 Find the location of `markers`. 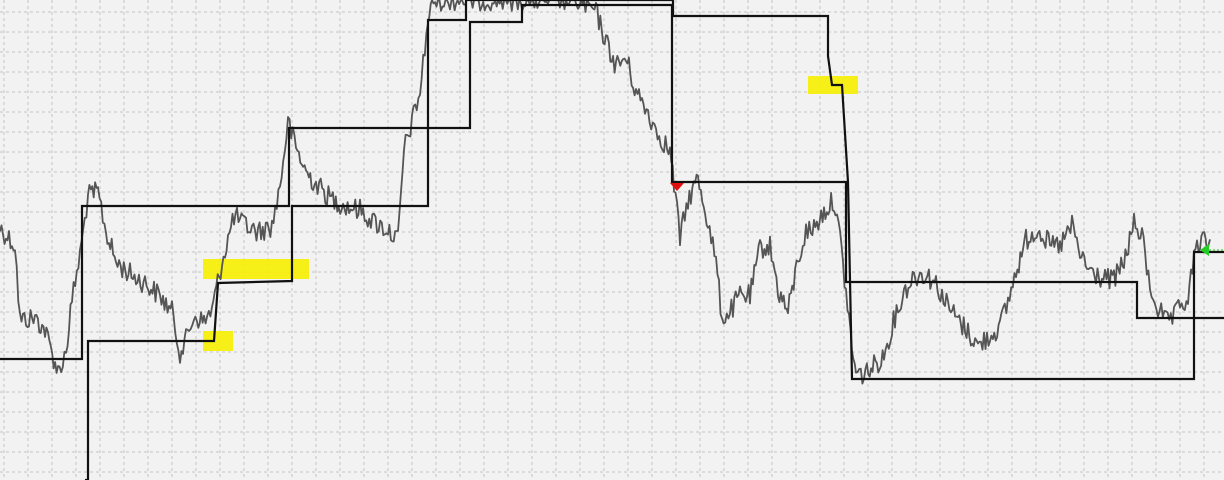

markers is located at coordinates (947, 219).